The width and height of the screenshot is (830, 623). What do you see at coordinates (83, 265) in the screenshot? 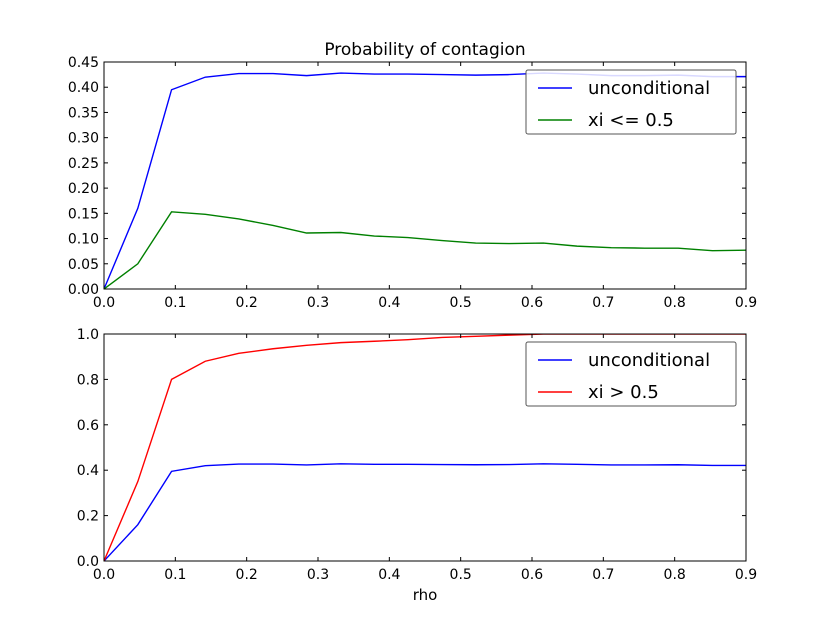
I see `y-tick-label: 0.05` at bounding box center [83, 265].